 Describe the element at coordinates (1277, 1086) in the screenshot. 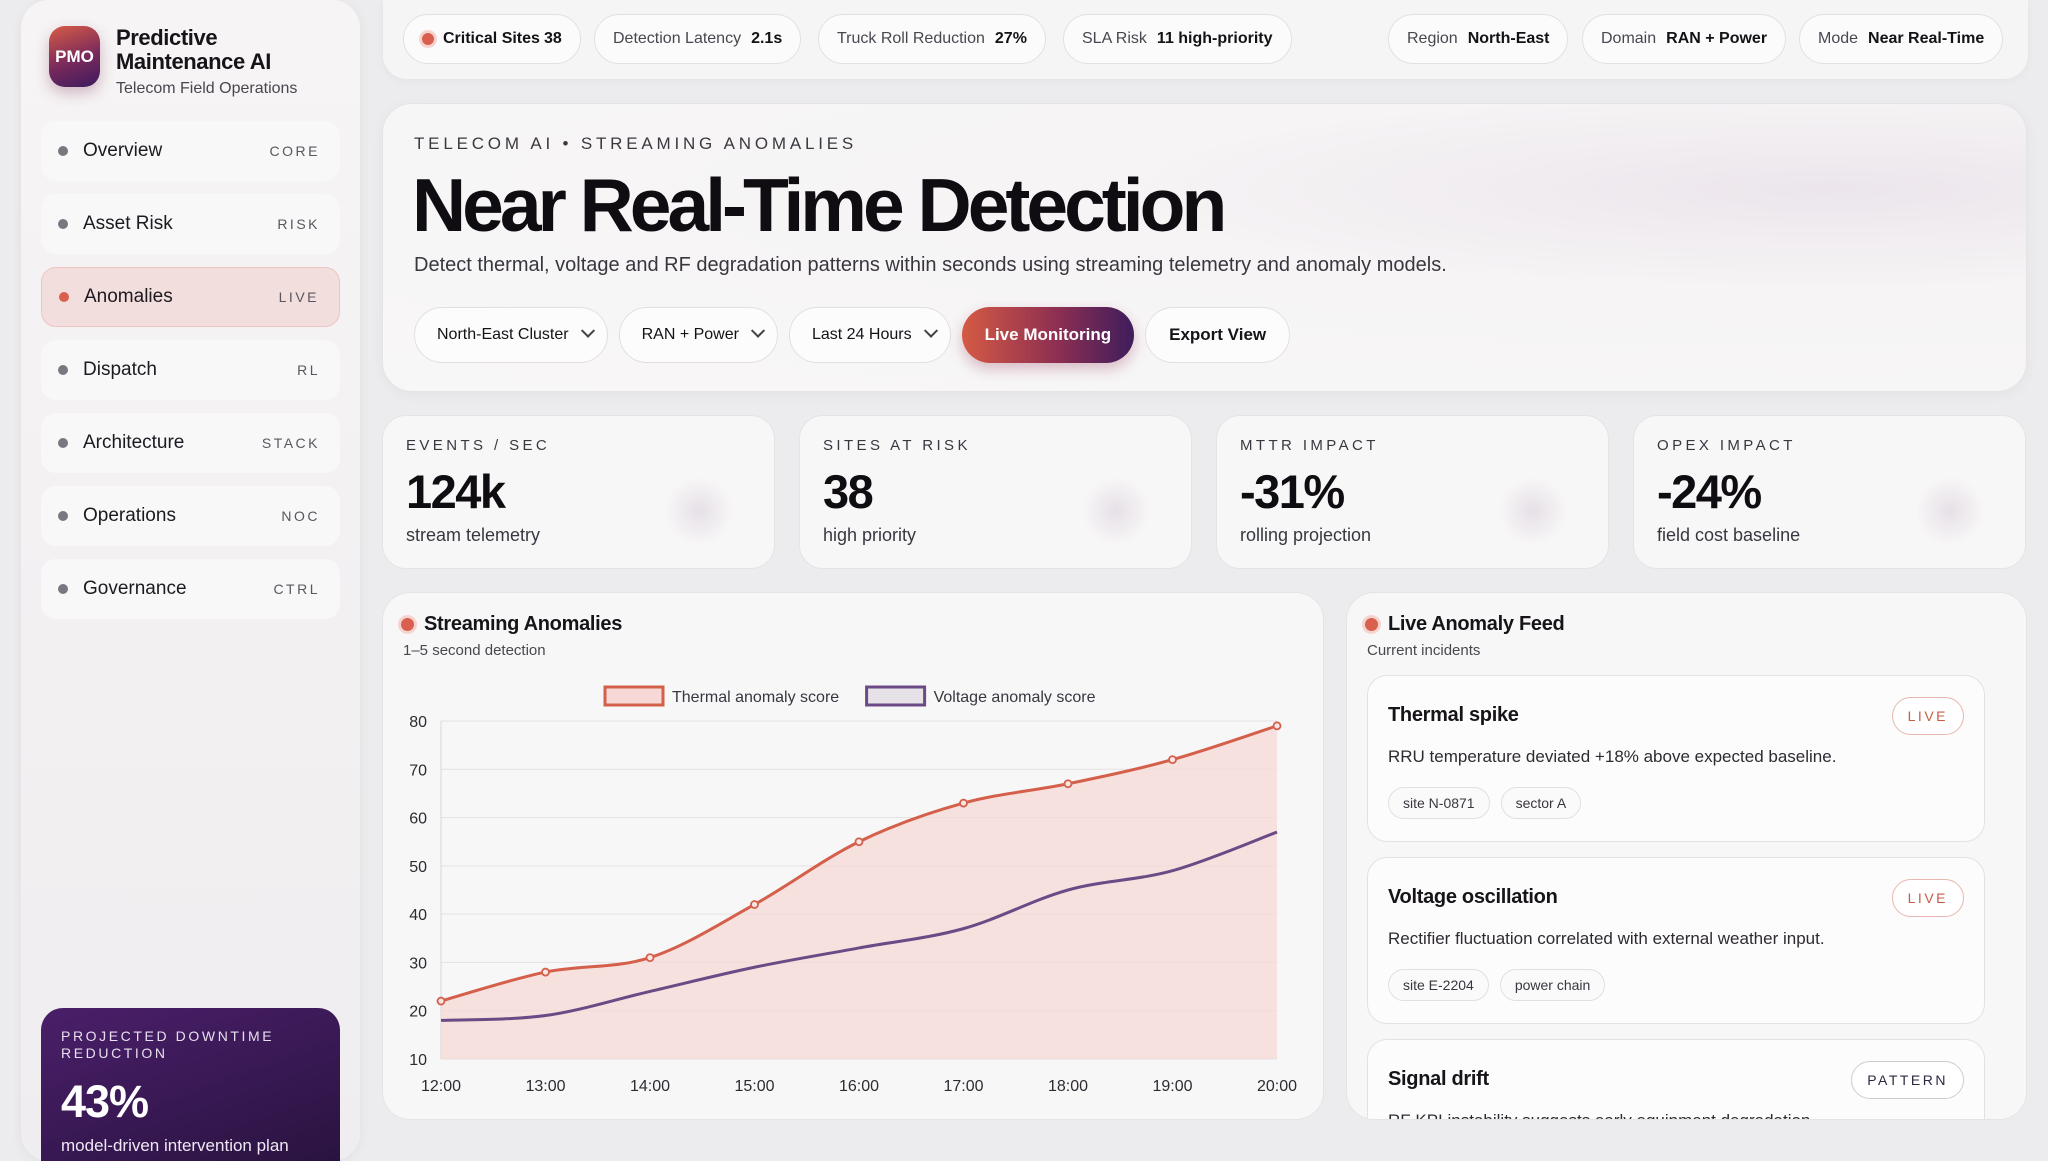

I see `x-tick-label: 20:00` at that location.